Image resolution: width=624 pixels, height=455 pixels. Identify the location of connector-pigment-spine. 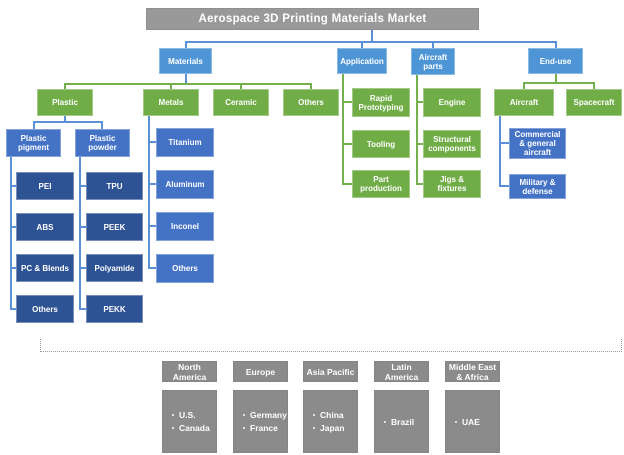
(11, 233).